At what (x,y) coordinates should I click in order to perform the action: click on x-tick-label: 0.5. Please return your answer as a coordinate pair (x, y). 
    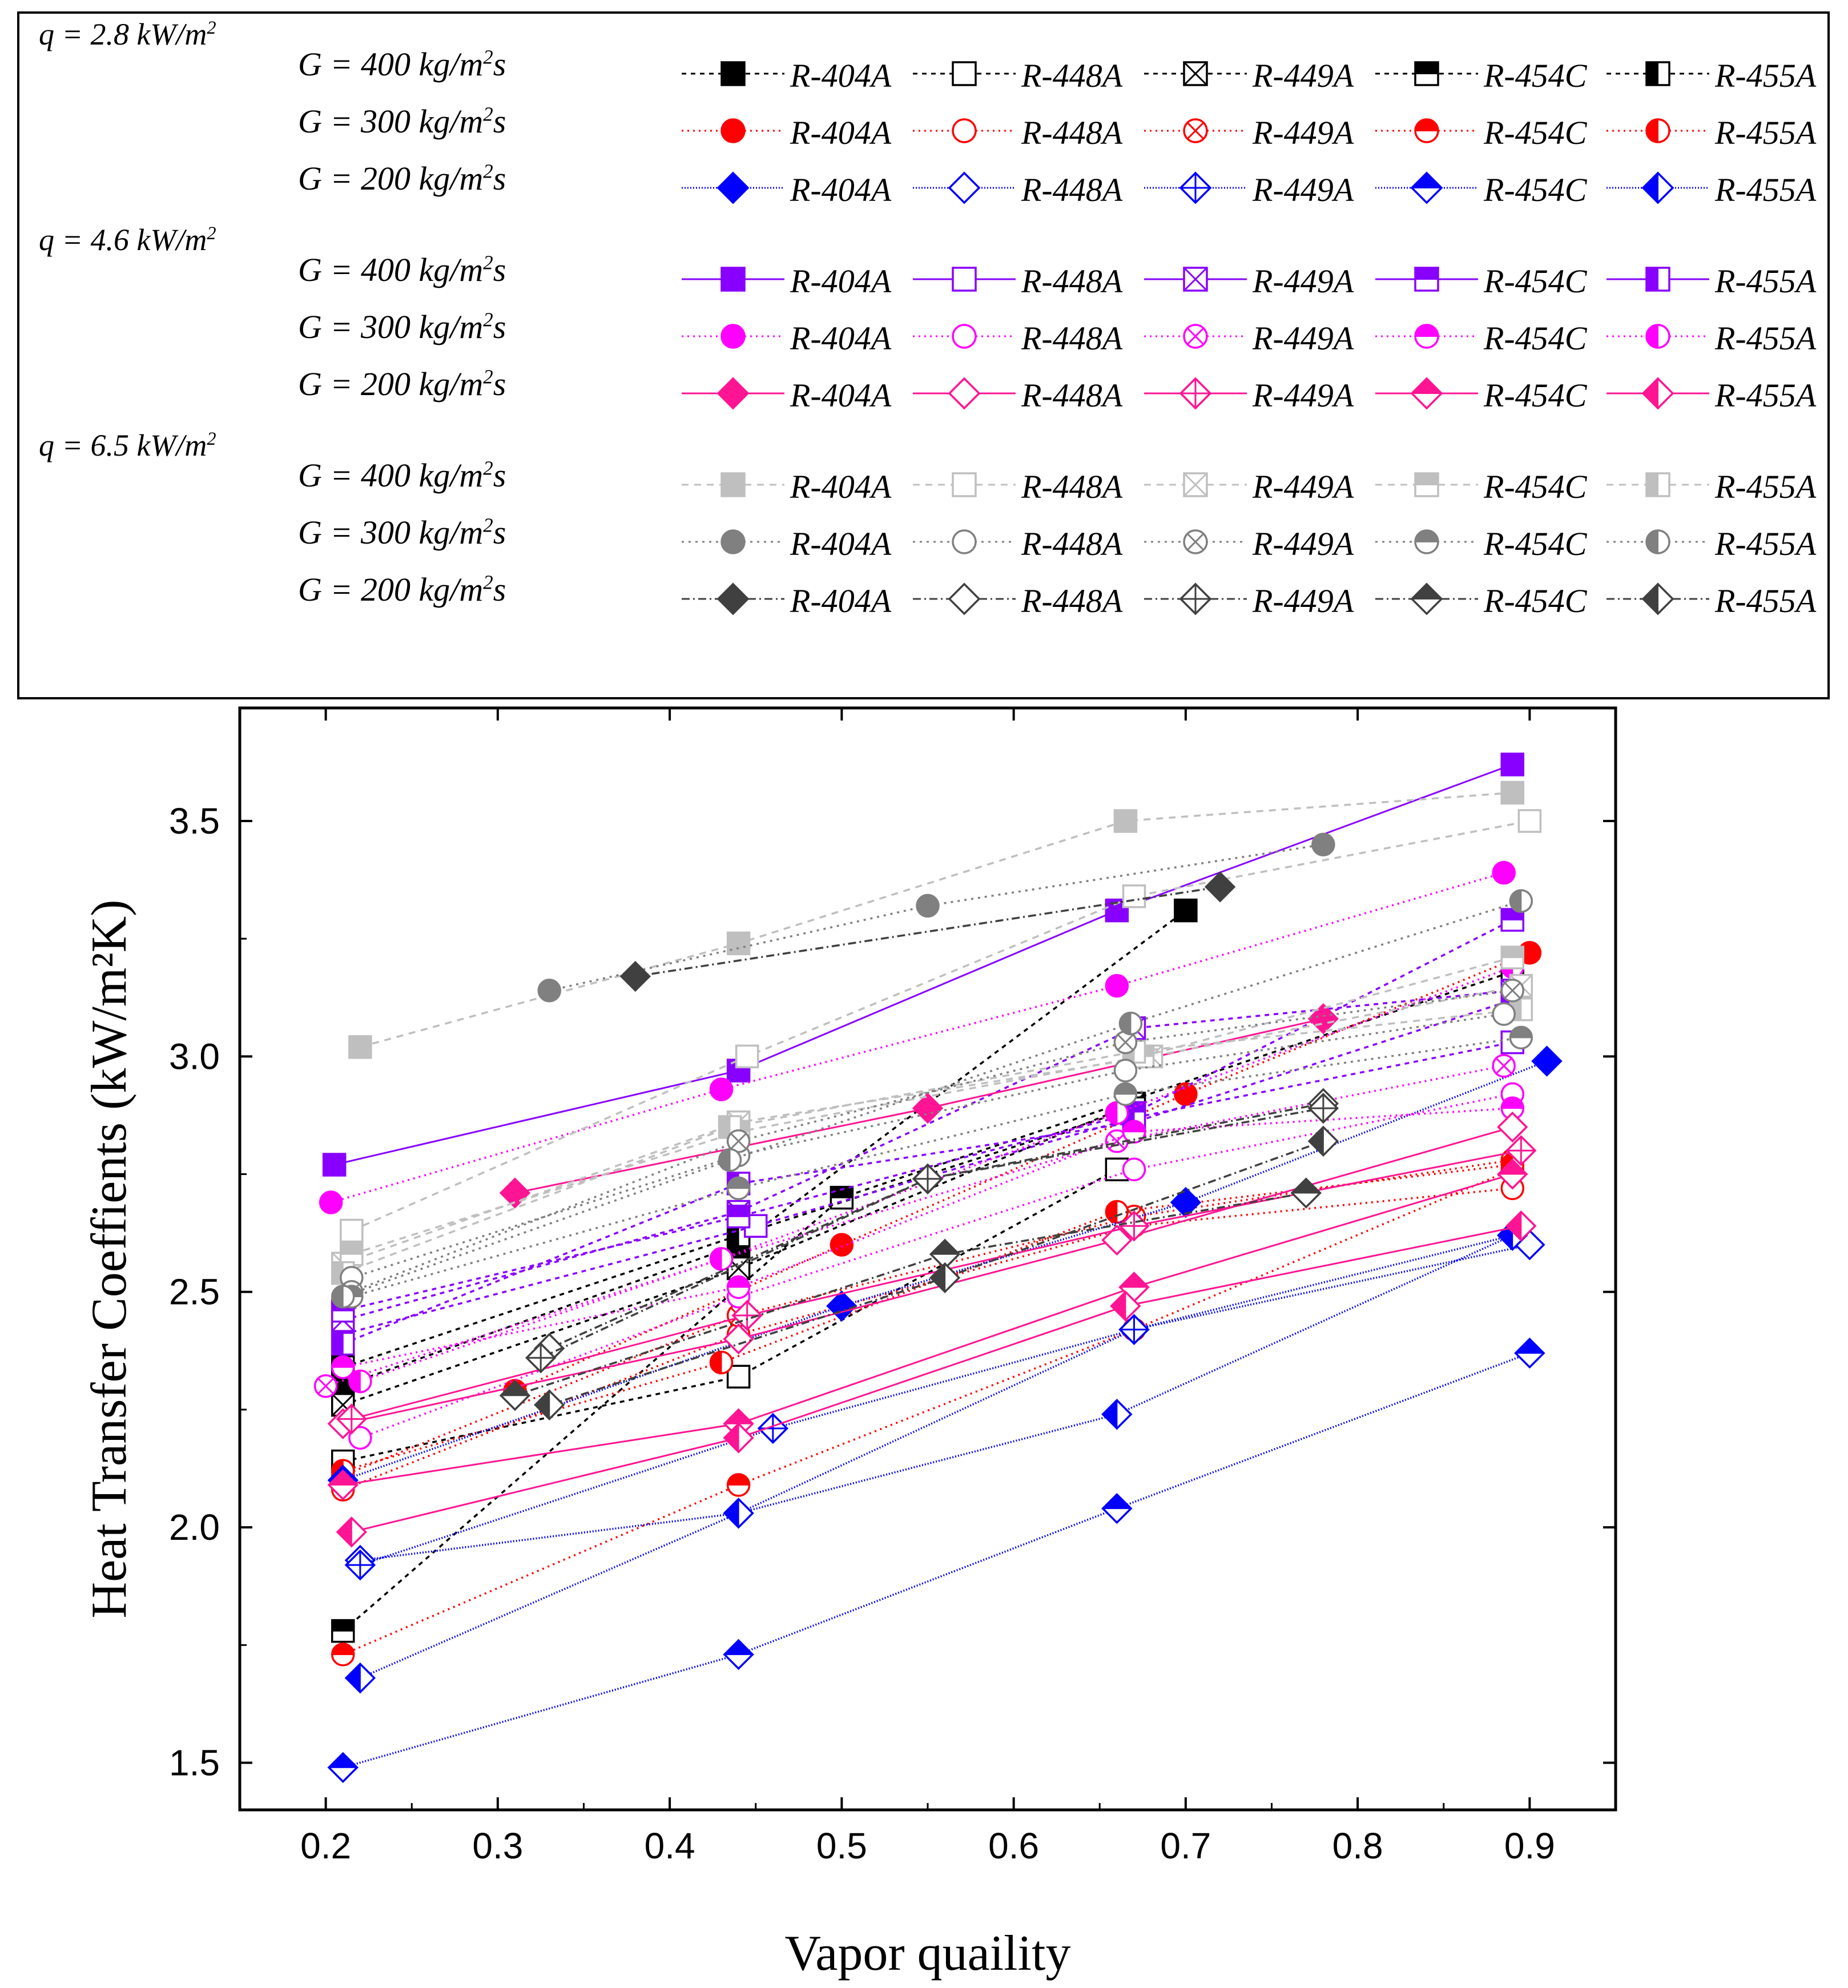
    Looking at the image, I should click on (841, 1845).